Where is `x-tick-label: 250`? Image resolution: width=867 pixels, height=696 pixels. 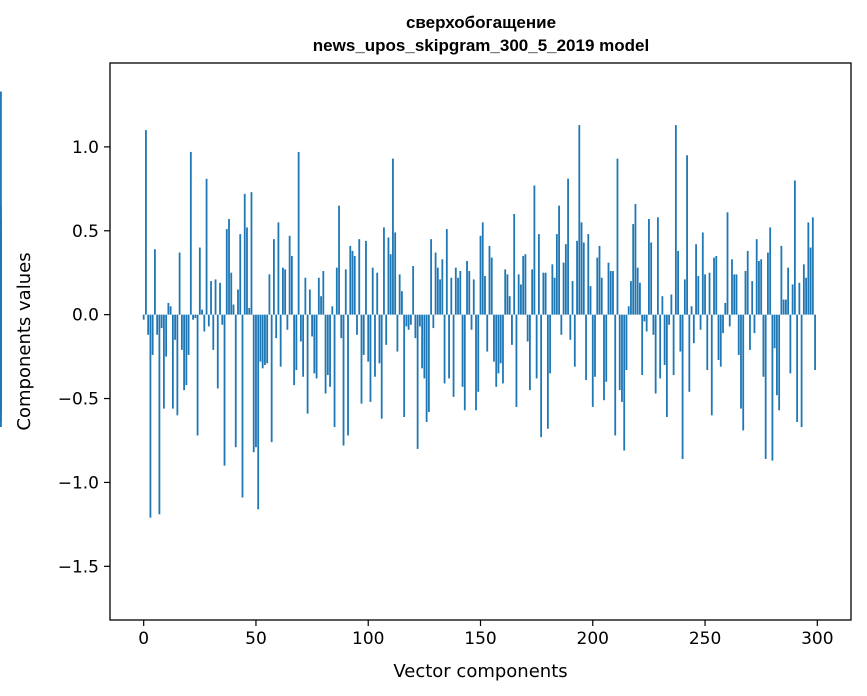 x-tick-label: 250 is located at coordinates (705, 639).